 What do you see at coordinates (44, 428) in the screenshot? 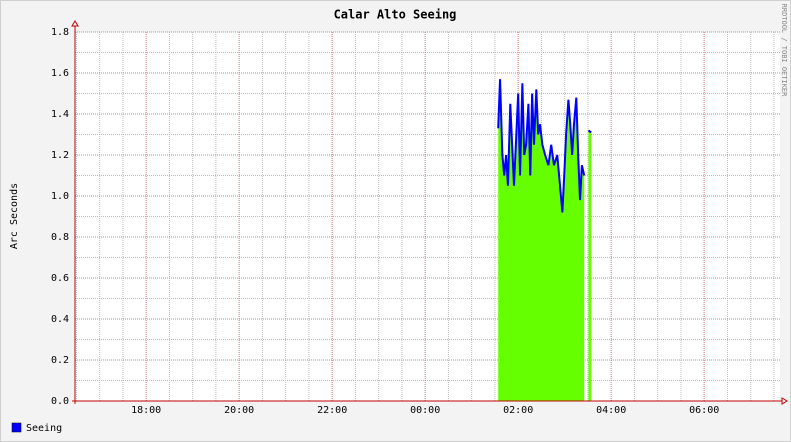
I see `legend-label: Seeing` at bounding box center [44, 428].